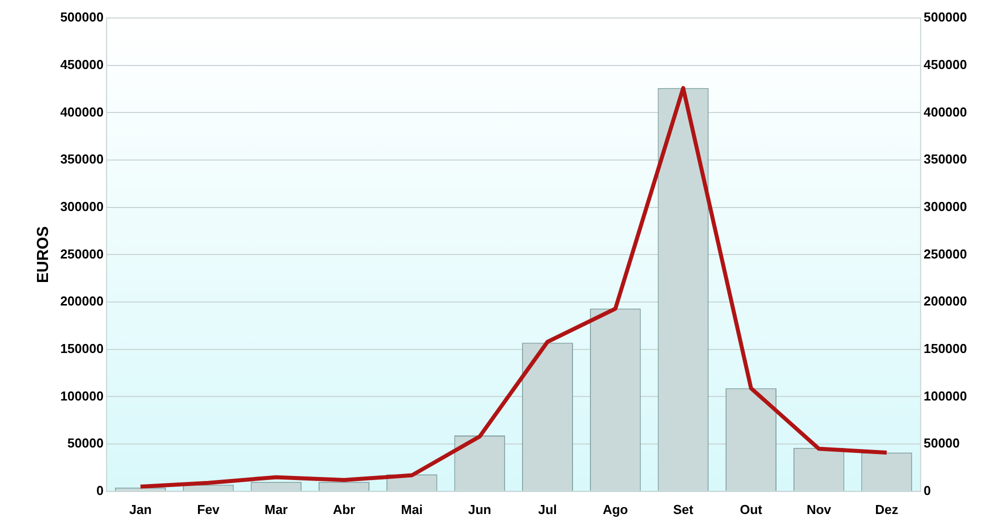 The image size is (990, 523). What do you see at coordinates (82, 301) in the screenshot?
I see `y-tick-label: 200000` at bounding box center [82, 301].